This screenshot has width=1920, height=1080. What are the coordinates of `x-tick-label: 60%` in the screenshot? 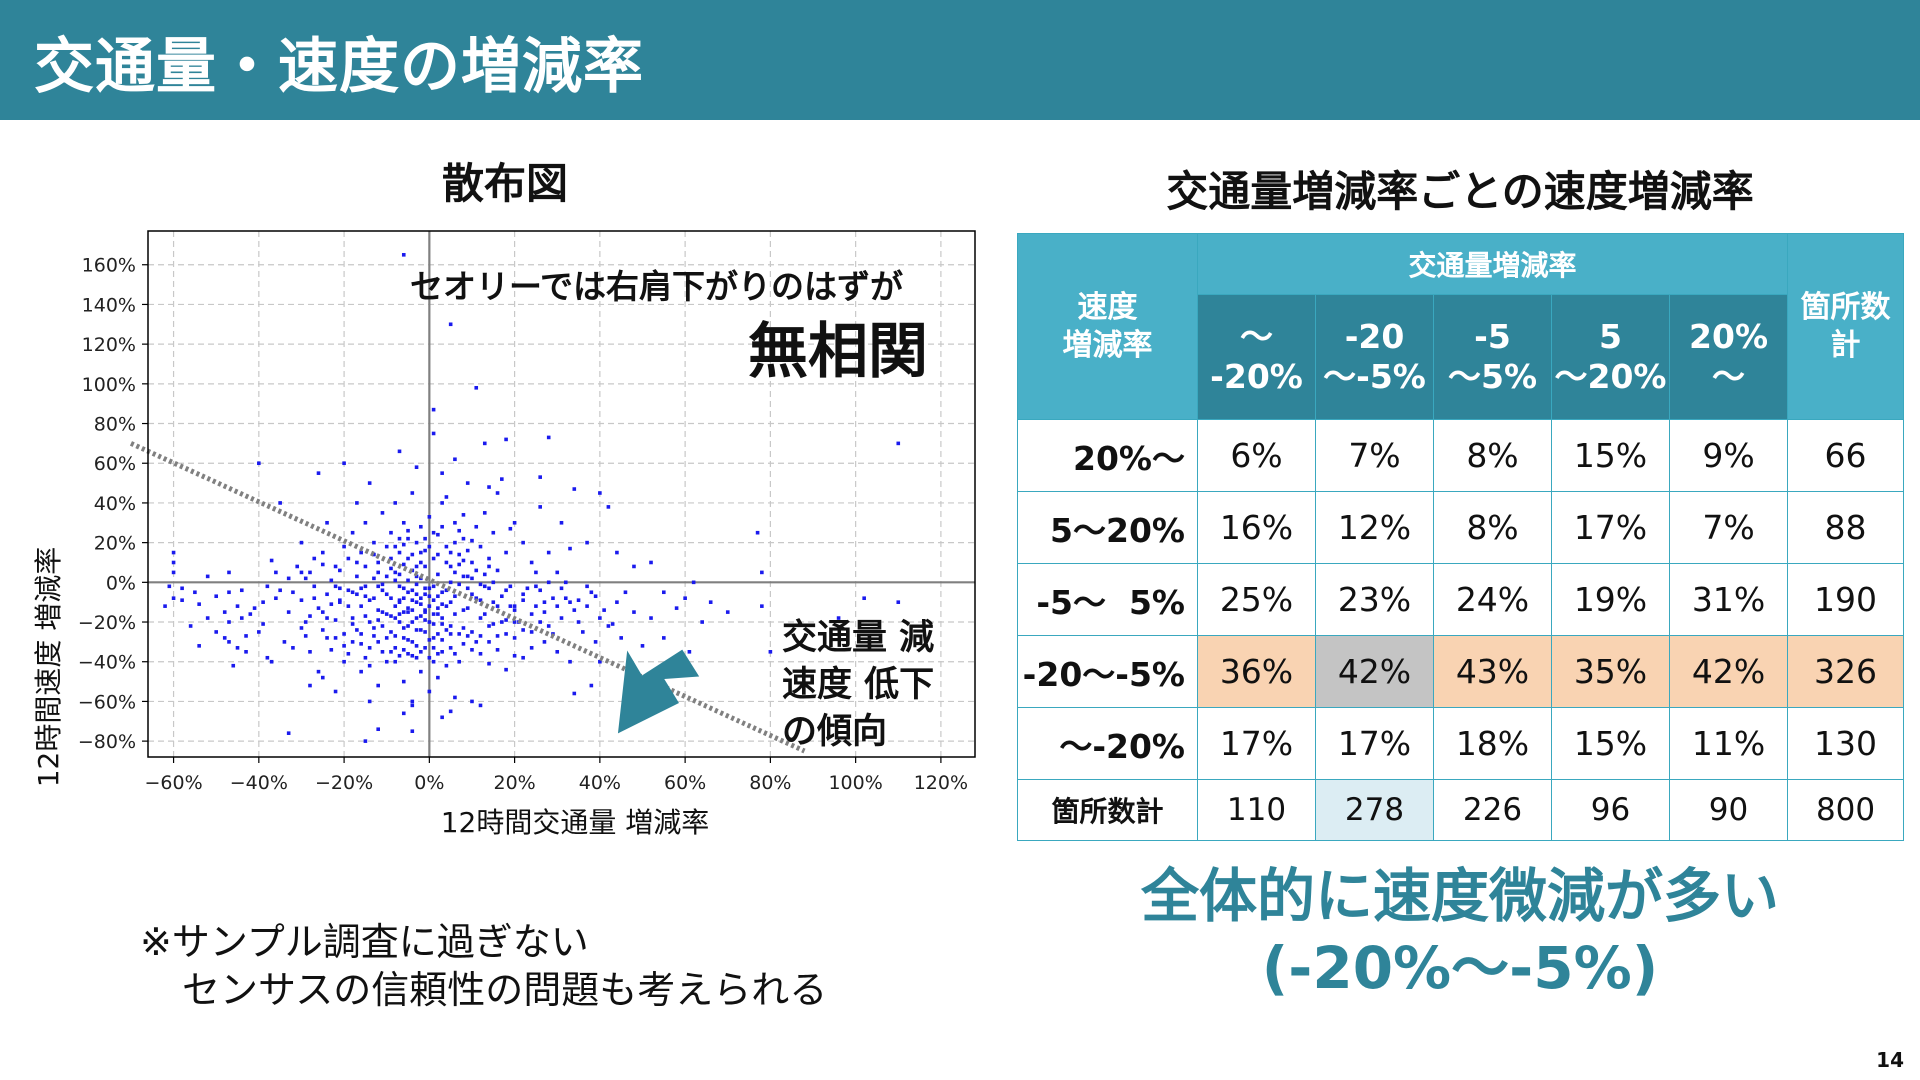 It's located at (685, 783).